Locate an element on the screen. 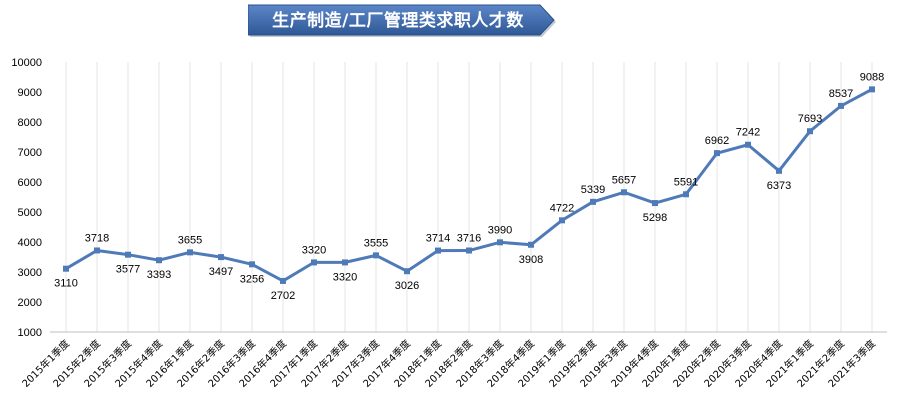 This screenshot has width=899, height=411. chart-title: 生产制造/工厂管理类求职人才数 is located at coordinates (398, 21).